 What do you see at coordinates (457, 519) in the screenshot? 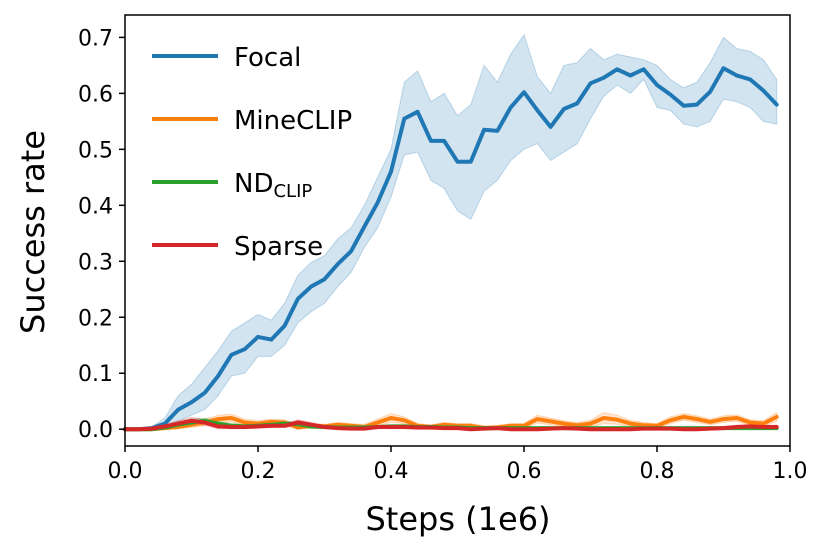
I see `x-axis-label: Steps (1e6)` at bounding box center [457, 519].